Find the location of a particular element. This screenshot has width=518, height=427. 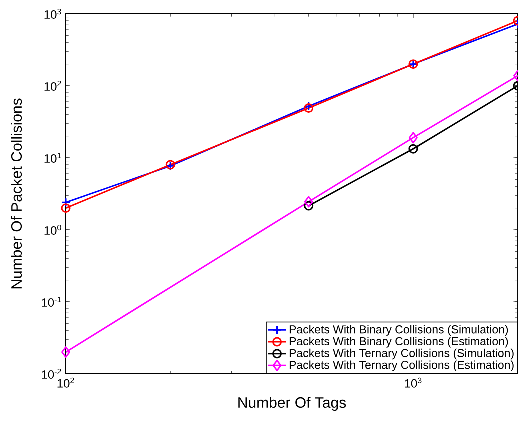

legend-label: Packets With Ternary Collisions (Simulation) is located at coordinates (402, 354).